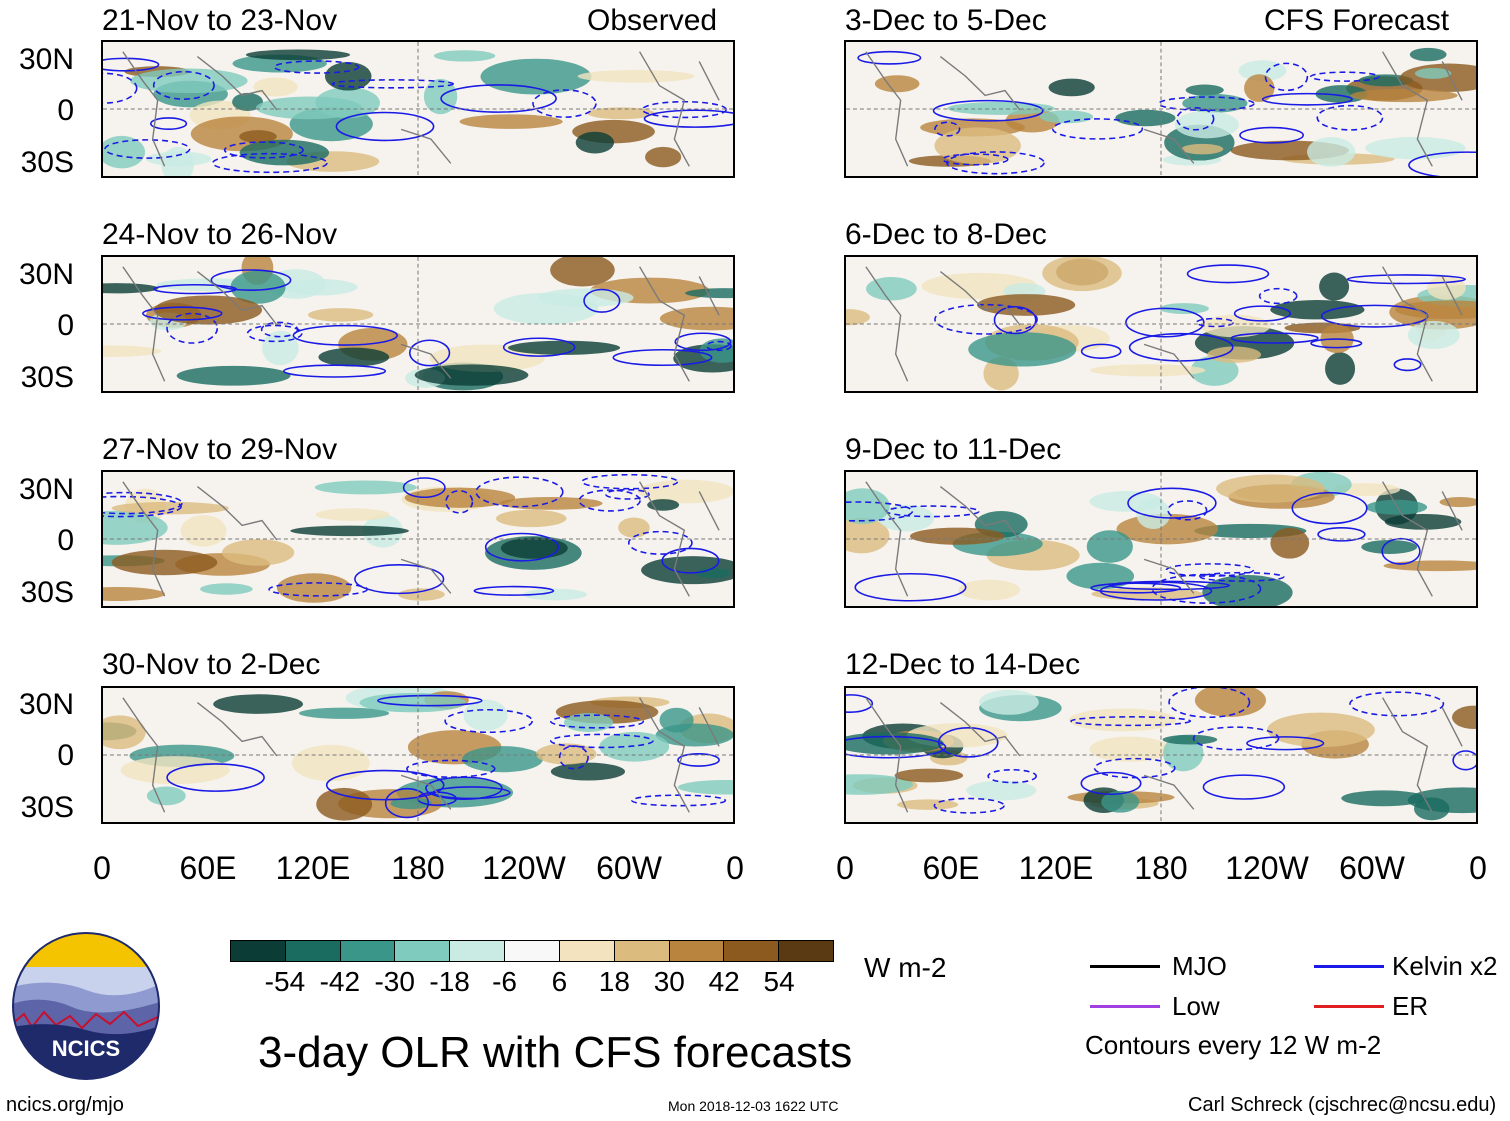 The image size is (1510, 1121). I want to click on legend-mjo-label: MJO, so click(1199, 966).